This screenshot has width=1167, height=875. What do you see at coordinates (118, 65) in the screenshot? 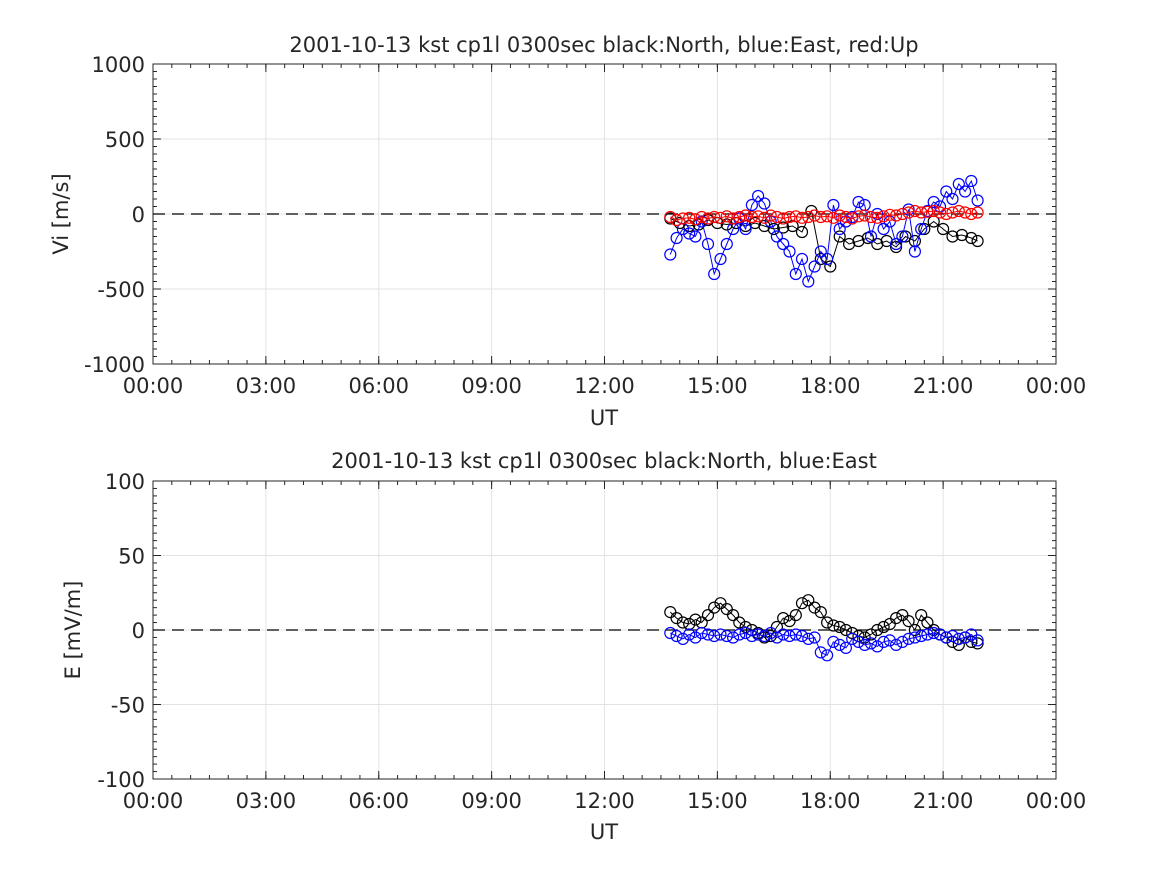
I see `y-tick-label: 1000` at bounding box center [118, 65].